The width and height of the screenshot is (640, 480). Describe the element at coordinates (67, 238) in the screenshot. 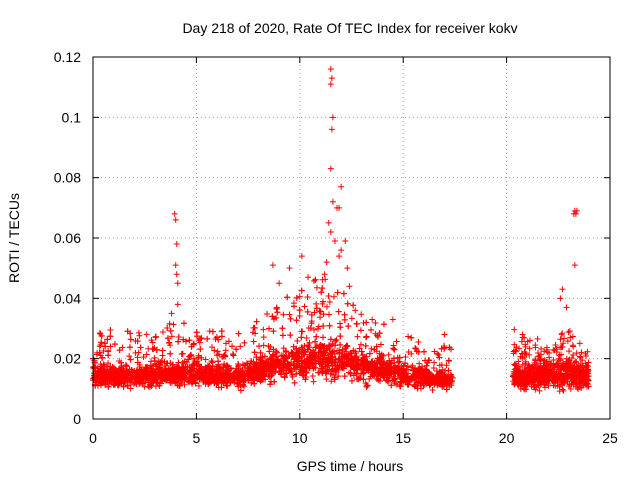

I see `y-tick-label: 0.06` at that location.